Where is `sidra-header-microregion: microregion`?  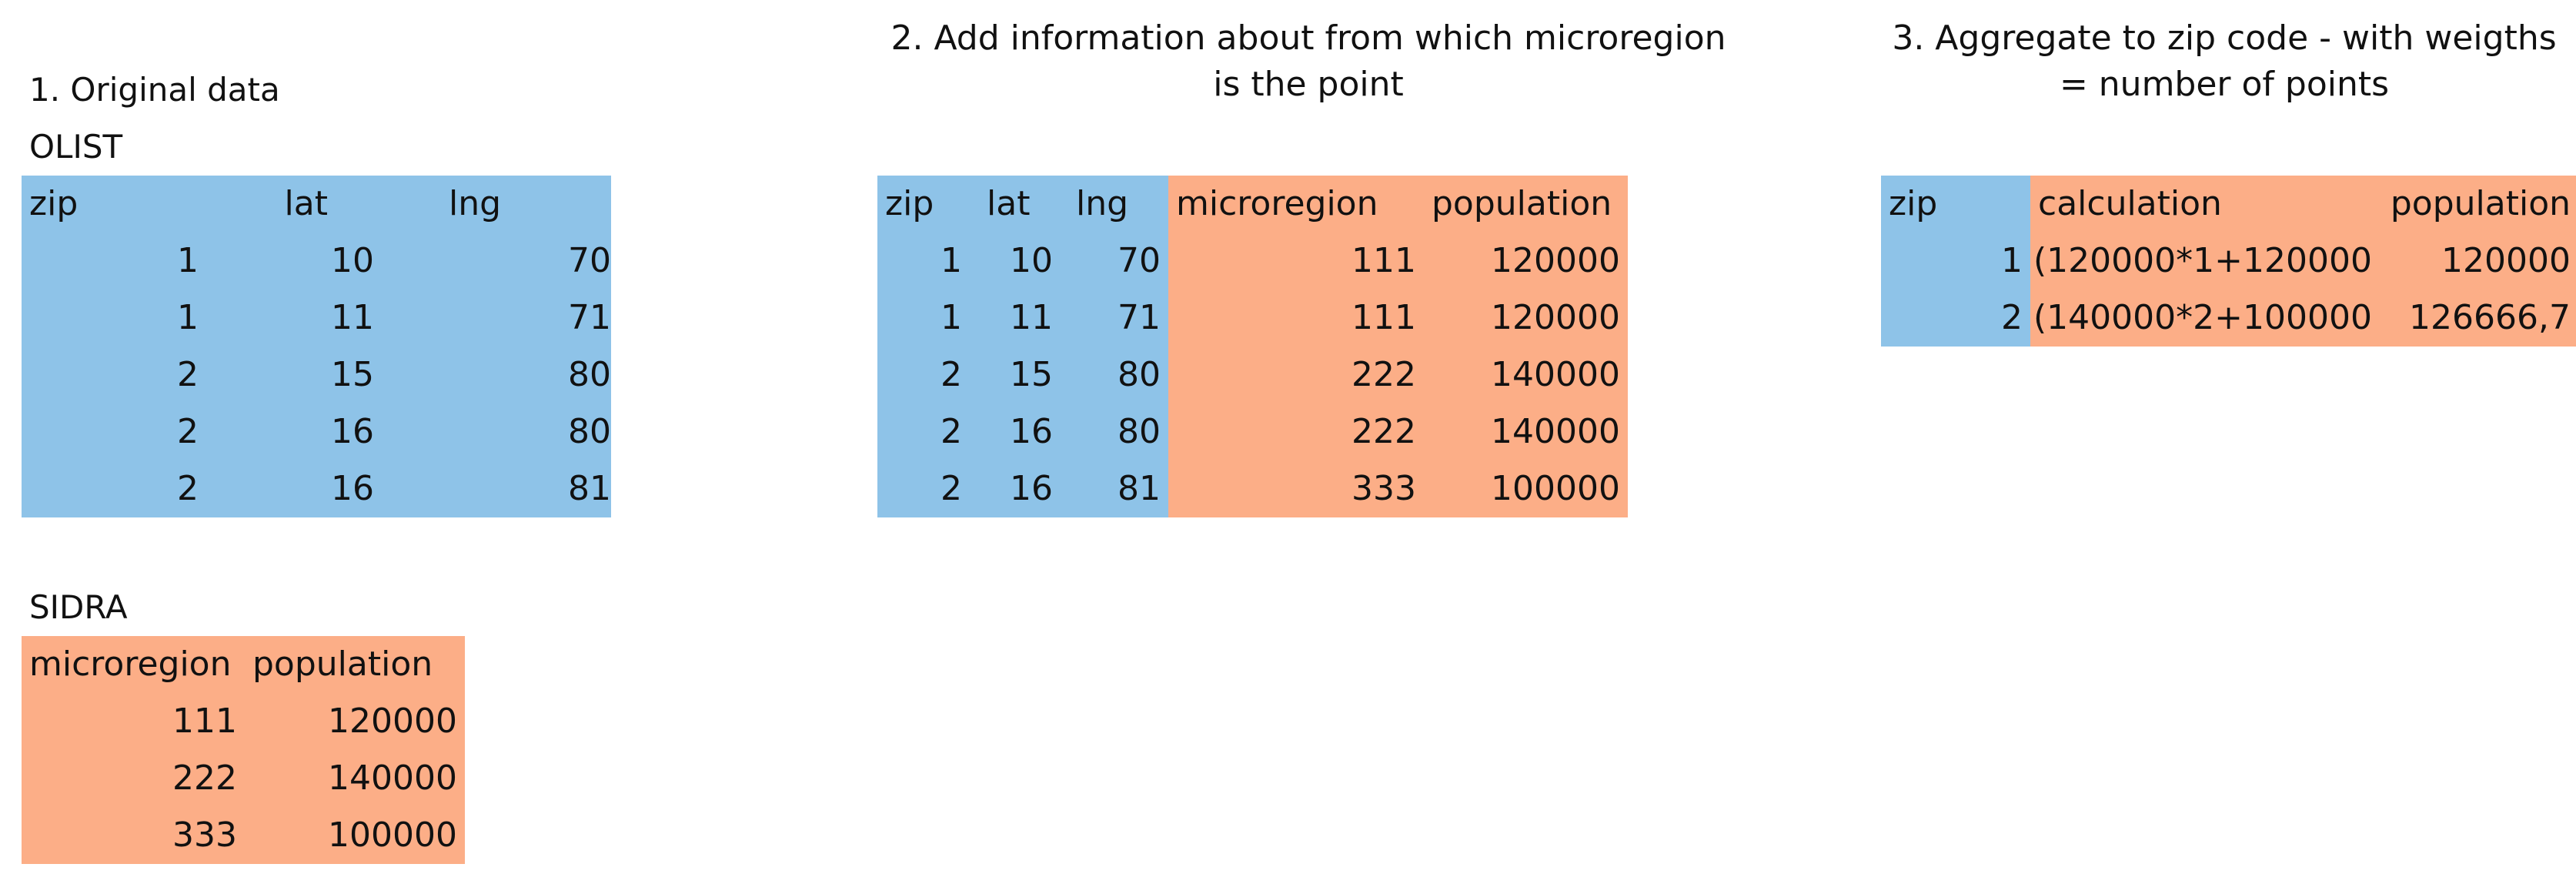
sidra-header-microregion: microregion is located at coordinates (133, 664).